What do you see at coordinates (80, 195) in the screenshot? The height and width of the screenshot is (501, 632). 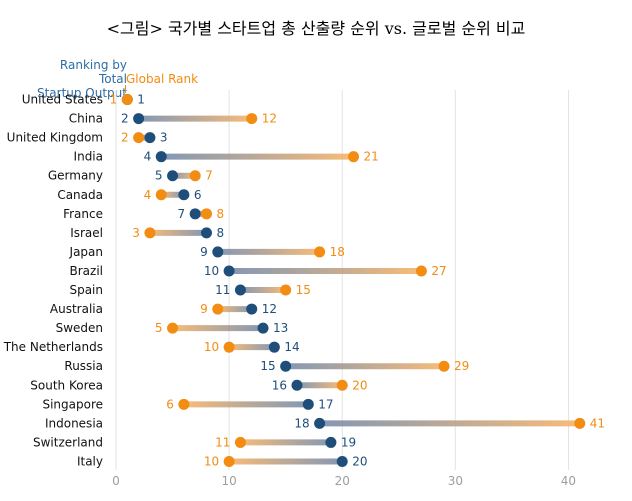 I see `category-label: Canada` at bounding box center [80, 195].